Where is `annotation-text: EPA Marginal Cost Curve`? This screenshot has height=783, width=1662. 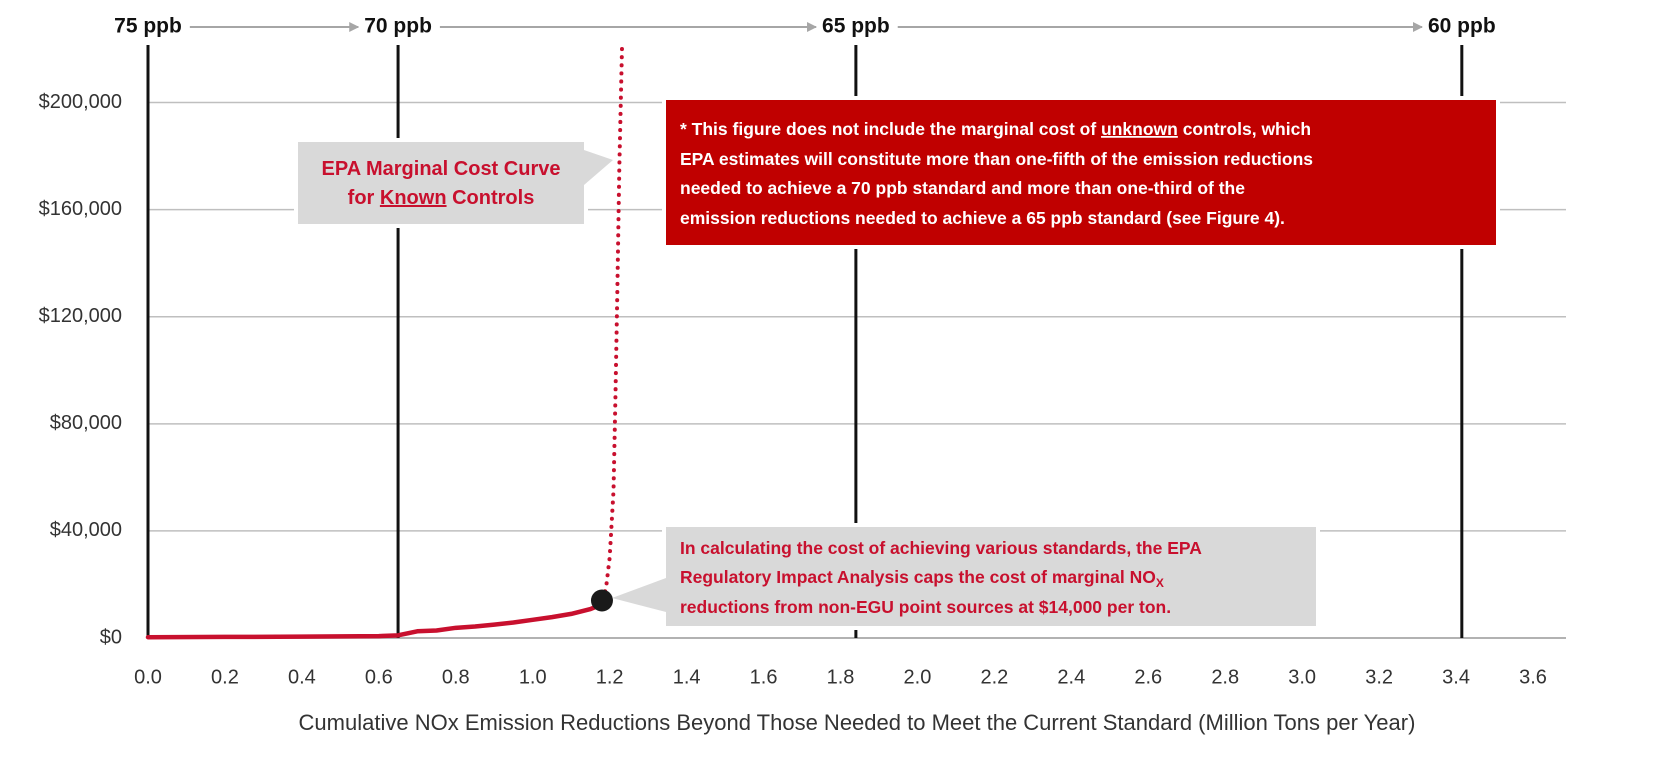
annotation-text: EPA Marginal Cost Curve is located at coordinates (441, 169).